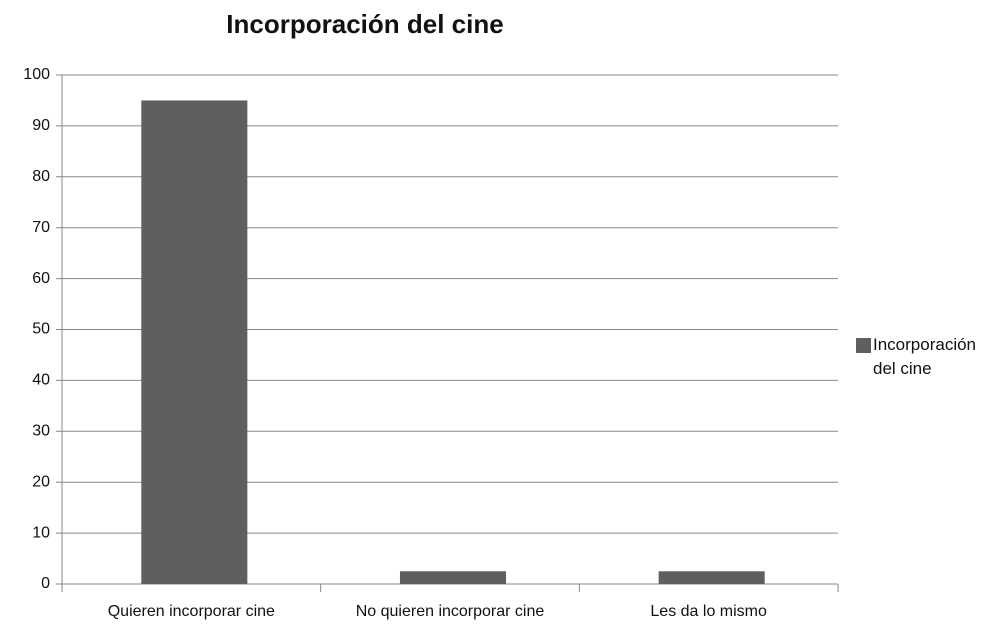 This screenshot has height=624, width=982. What do you see at coordinates (41, 380) in the screenshot?
I see `y-tick-label: 40` at bounding box center [41, 380].